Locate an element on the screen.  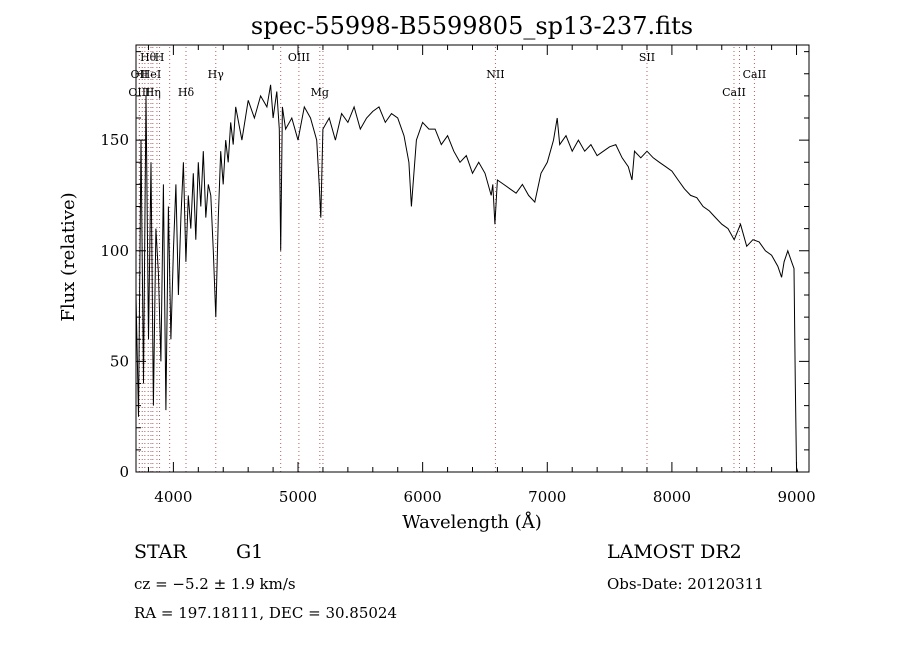
x-tick-label: 8000 is located at coordinates (672, 497).